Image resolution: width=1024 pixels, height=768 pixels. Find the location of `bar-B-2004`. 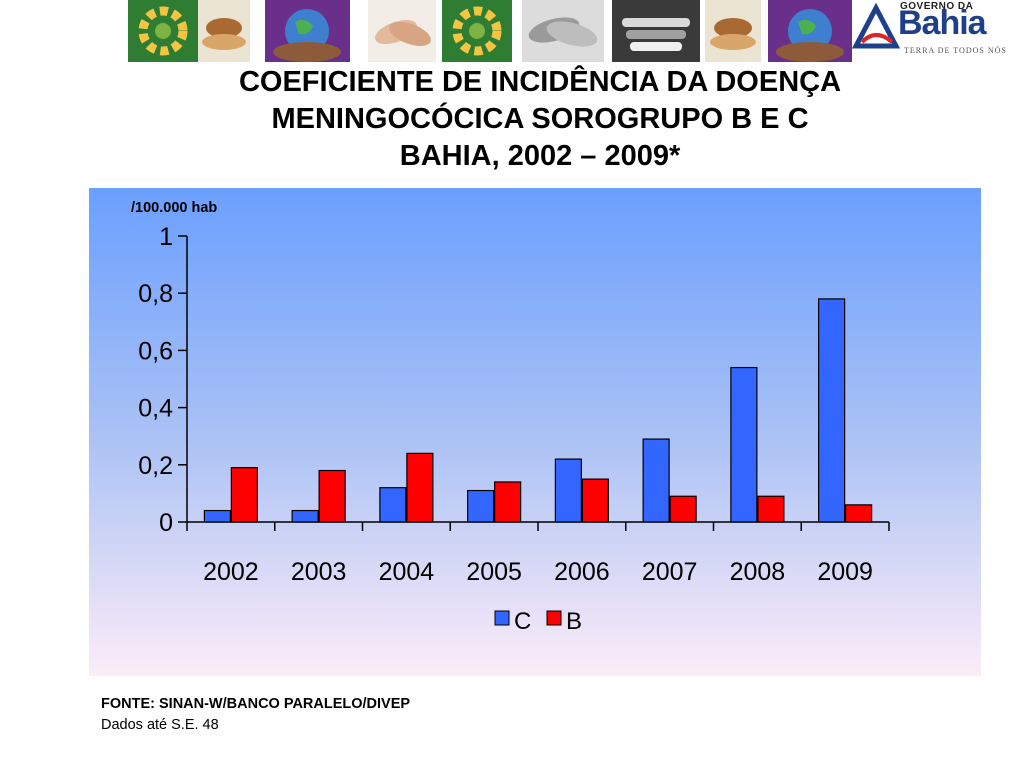

bar-B-2004 is located at coordinates (420, 487).